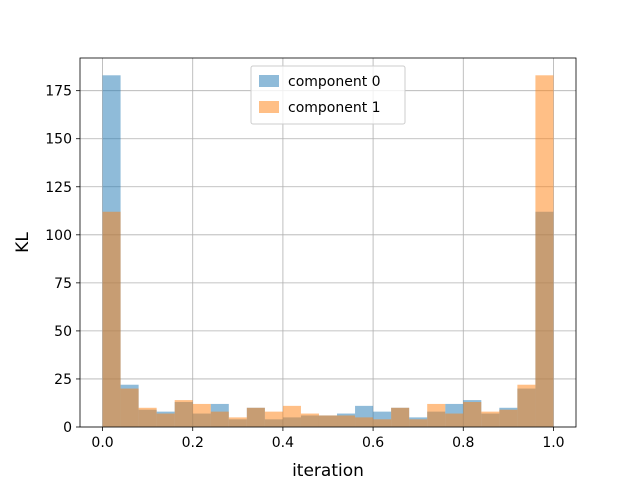 The height and width of the screenshot is (480, 640). Describe the element at coordinates (58, 140) in the screenshot. I see `y-tick-label: 150` at that location.